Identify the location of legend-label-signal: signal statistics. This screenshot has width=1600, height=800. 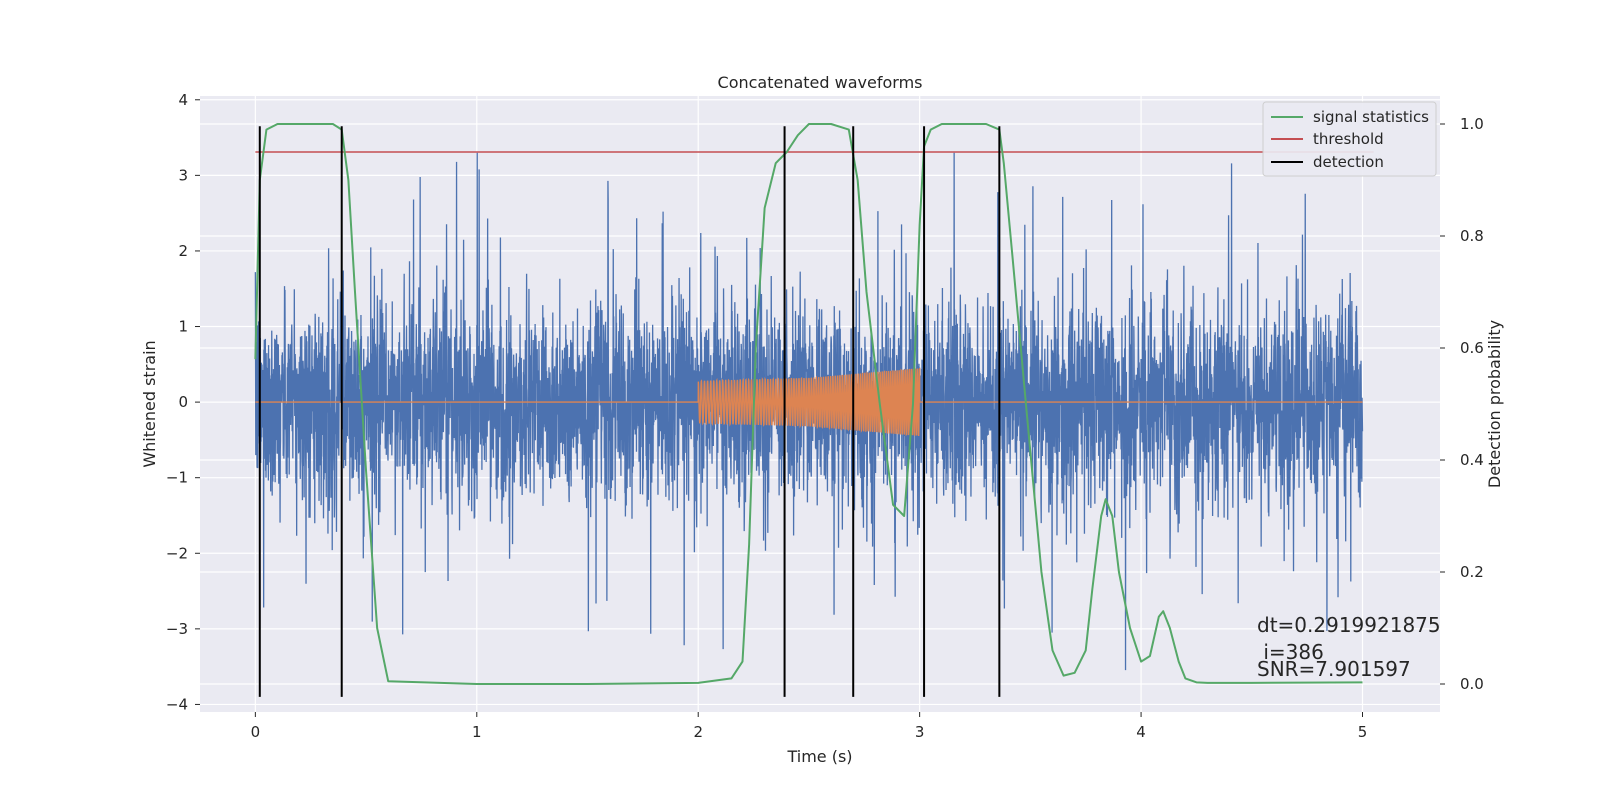
(1371, 117).